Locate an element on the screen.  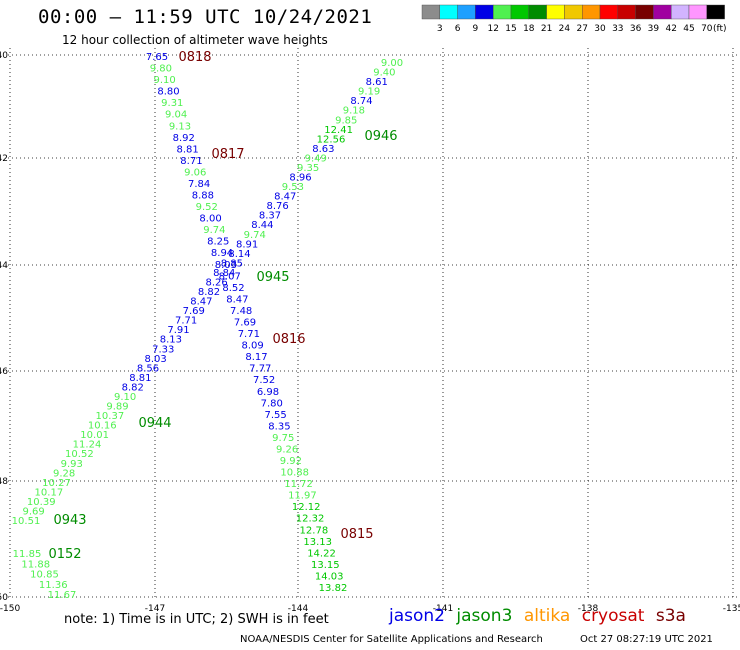
jason3-short-track-swh-value: 10.85 is located at coordinates (44, 575).